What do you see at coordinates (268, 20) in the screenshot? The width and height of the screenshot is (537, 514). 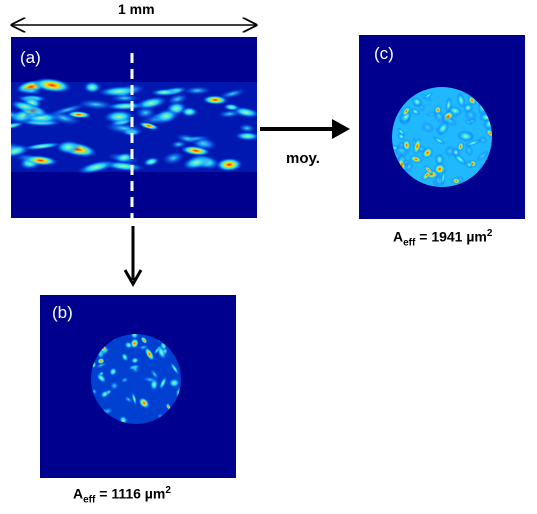 I see `scale-bar` at bounding box center [268, 20].